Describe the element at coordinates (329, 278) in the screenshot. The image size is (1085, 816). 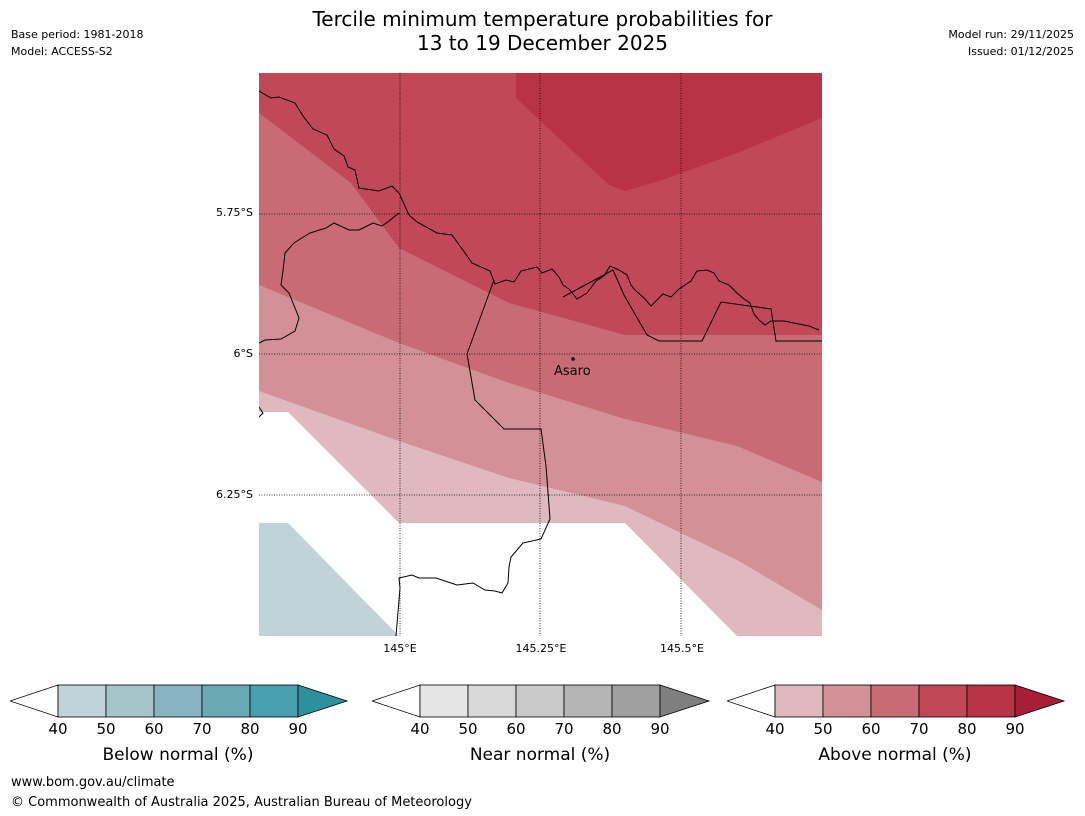
I see `district-boundary-west` at that location.